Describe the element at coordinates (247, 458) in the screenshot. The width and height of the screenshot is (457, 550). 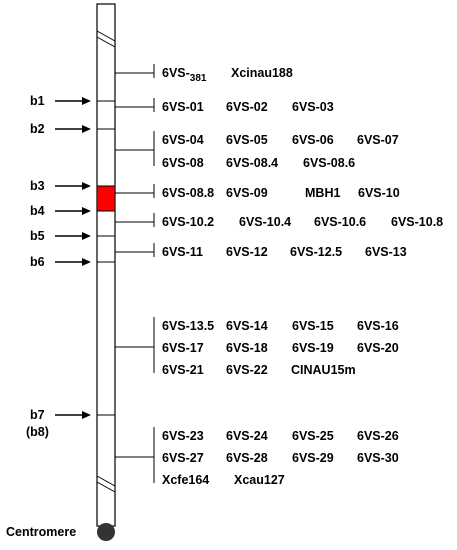
I see `marker-label: 6VS-28` at that location.